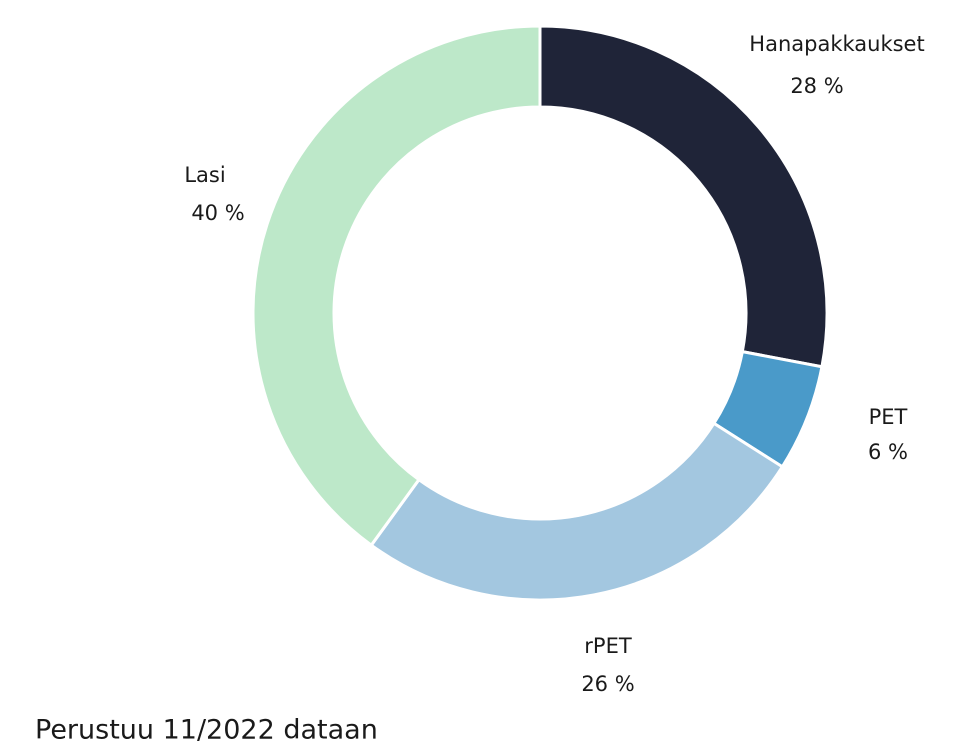 This screenshot has height=748, width=959. Describe the element at coordinates (607, 684) in the screenshot. I see `value-label: 26 %` at that location.